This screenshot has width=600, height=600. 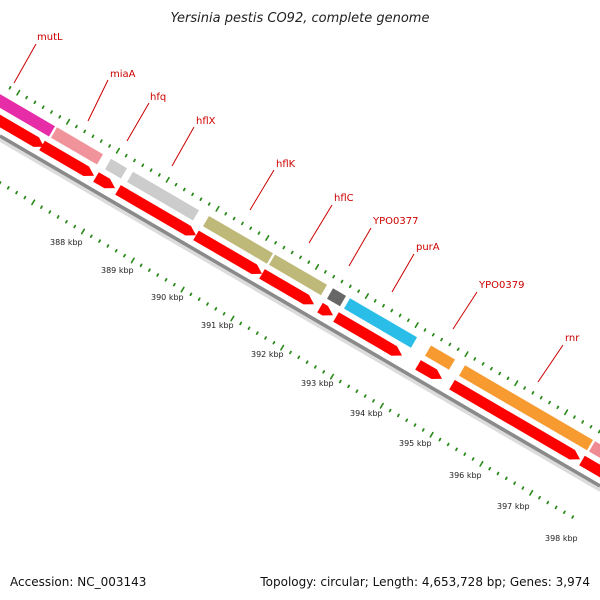 I want to click on gene-label-miaA: miaA, so click(x=123, y=74).